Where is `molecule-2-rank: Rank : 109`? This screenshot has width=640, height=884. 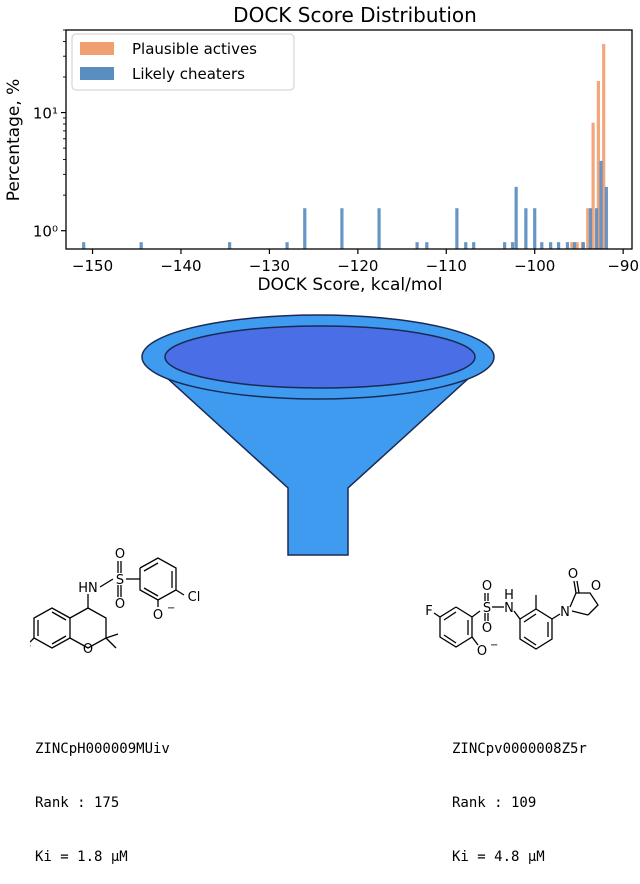 molecule-2-rank: Rank : 109 is located at coordinates (494, 803).